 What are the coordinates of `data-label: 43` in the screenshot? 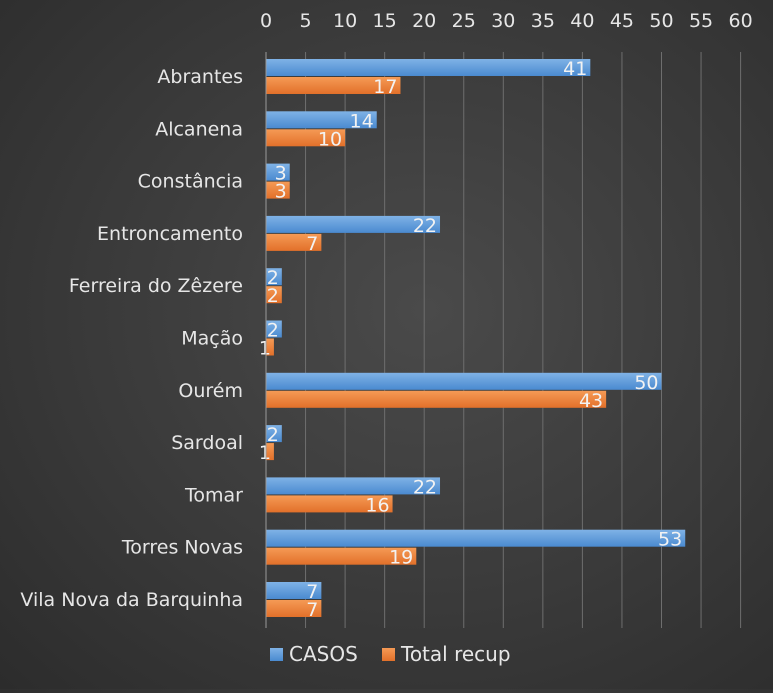 It's located at (591, 401).